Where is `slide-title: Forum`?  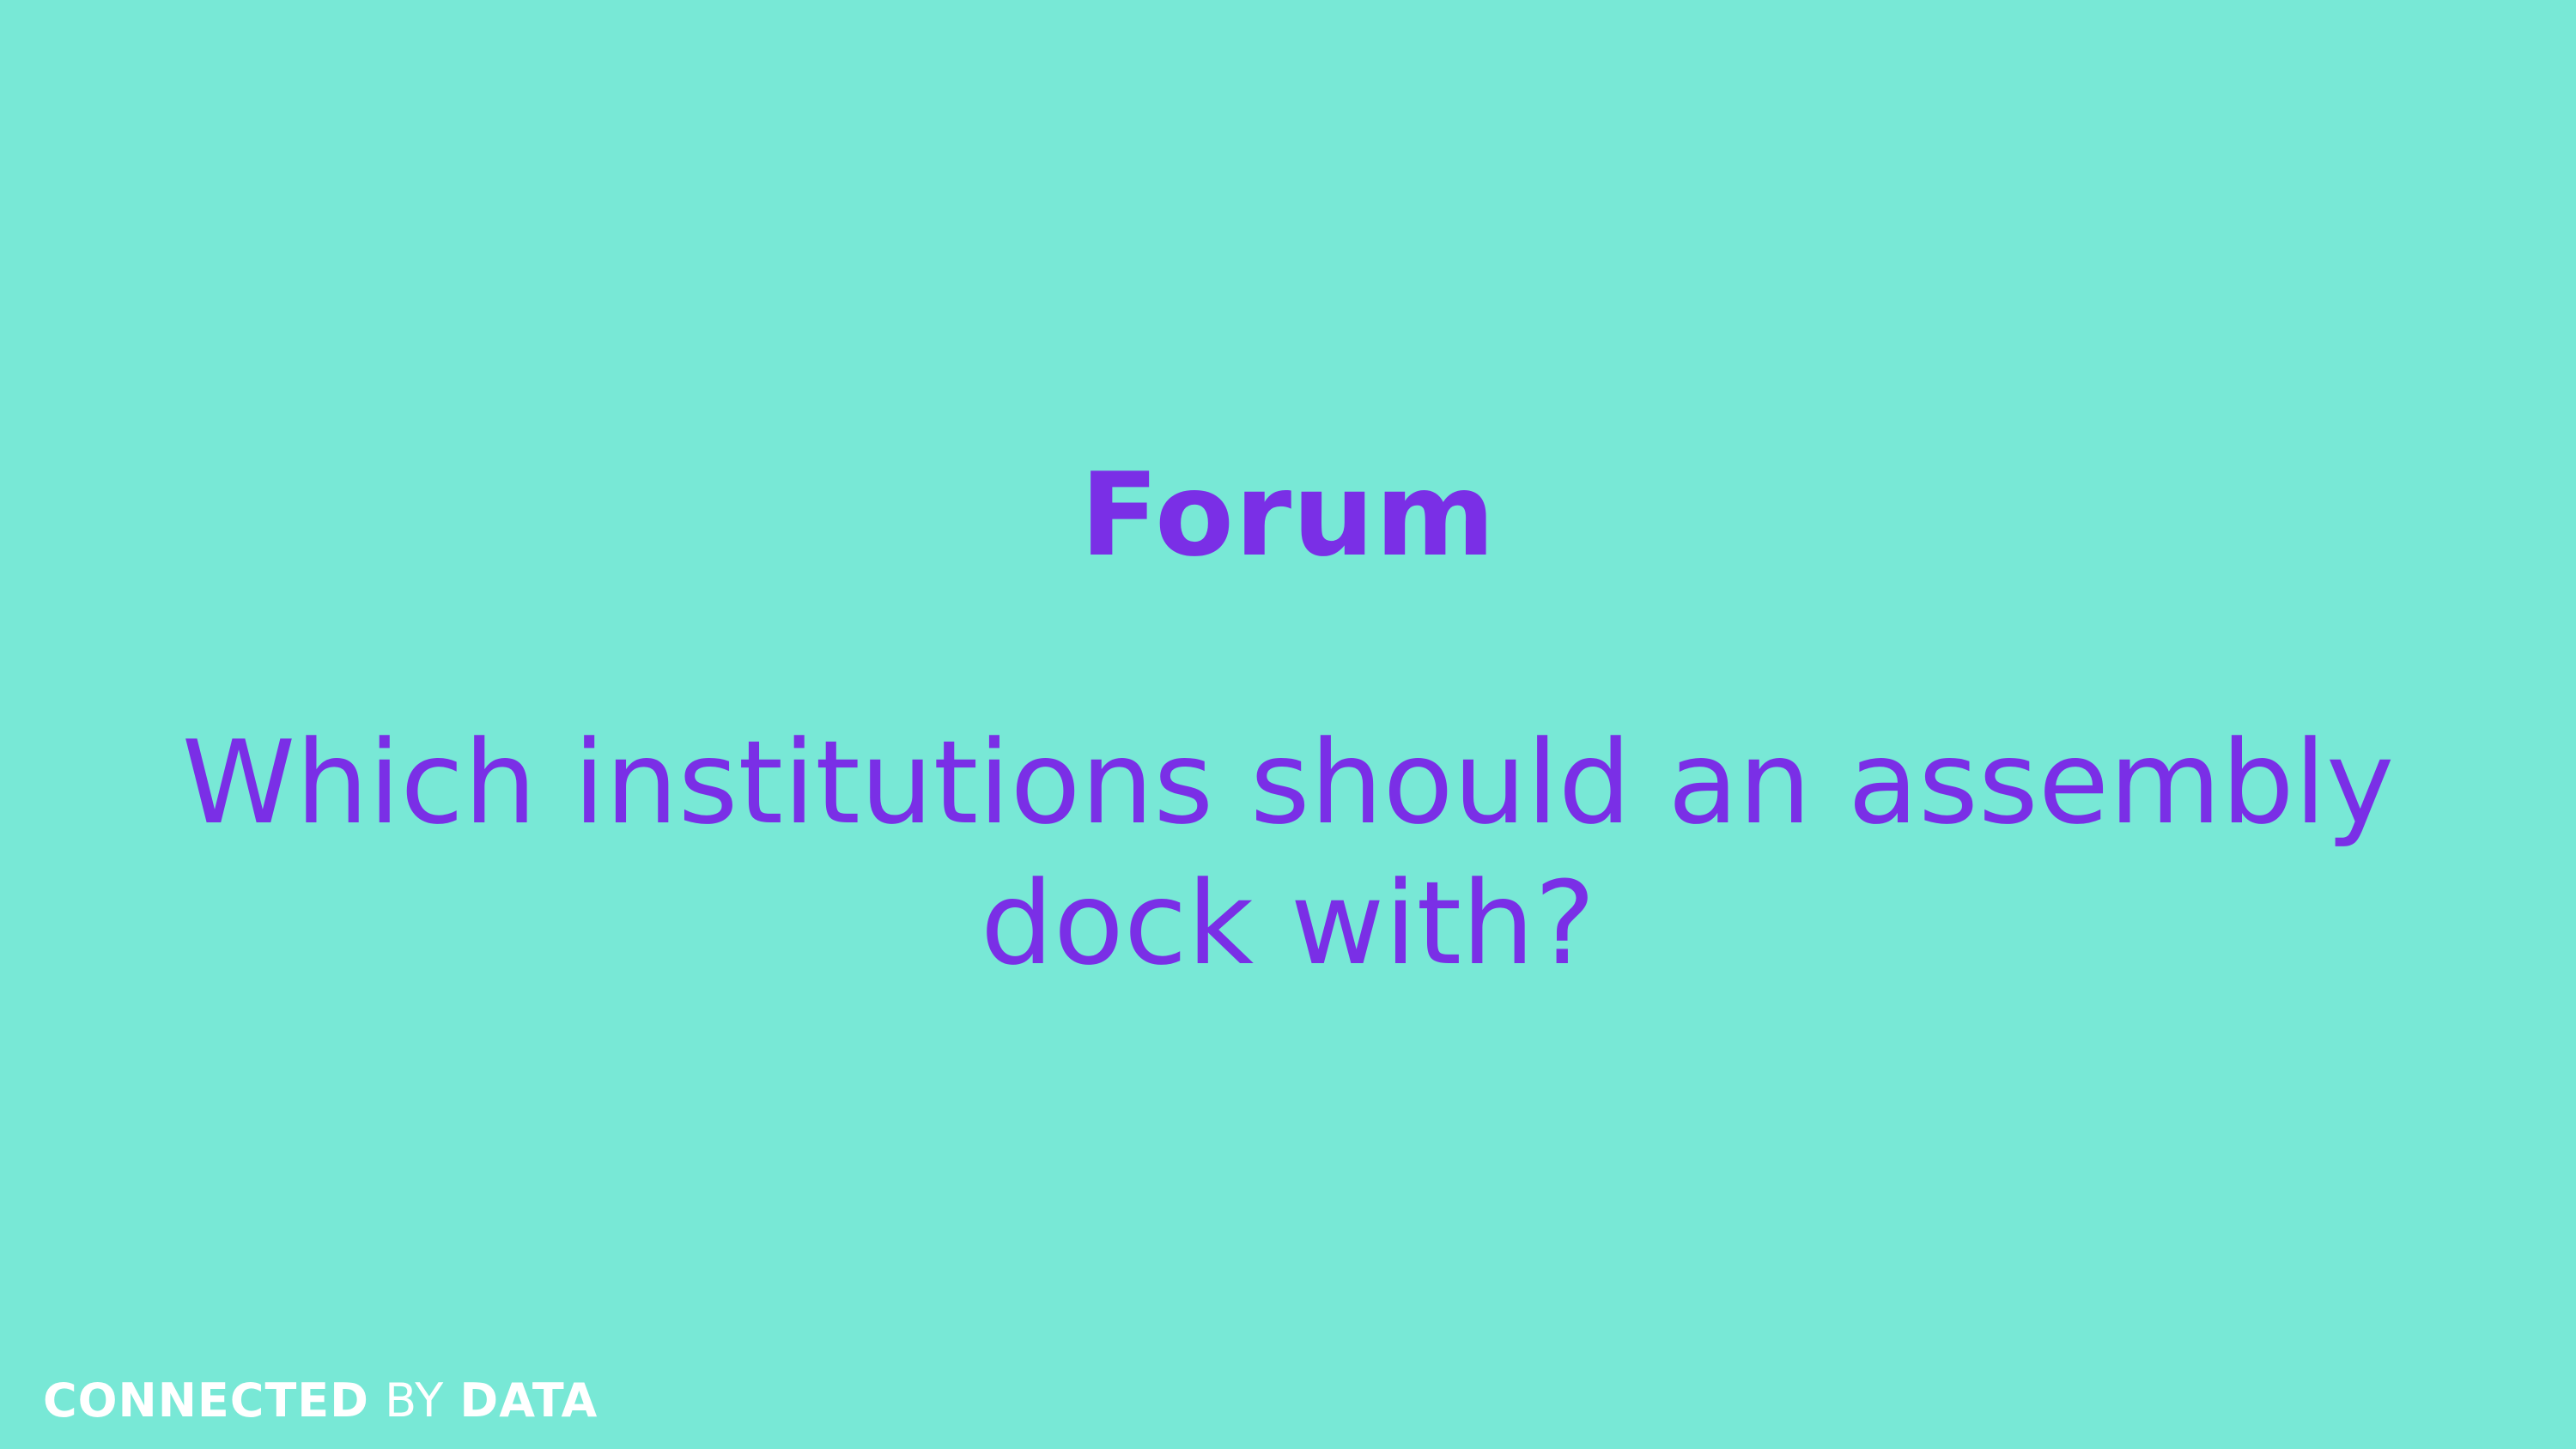 slide-title: Forum is located at coordinates (1288, 515).